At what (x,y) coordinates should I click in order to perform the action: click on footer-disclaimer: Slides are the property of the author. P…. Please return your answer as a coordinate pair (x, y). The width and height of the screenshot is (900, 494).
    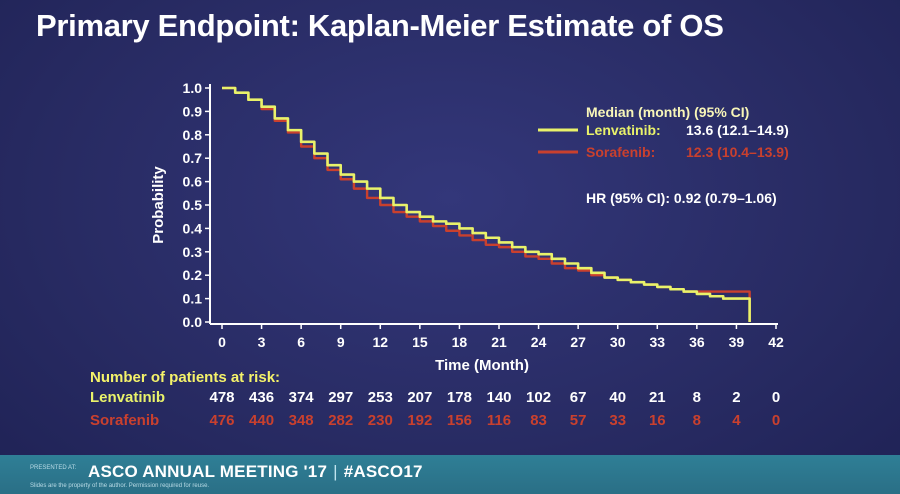
    Looking at the image, I should click on (120, 486).